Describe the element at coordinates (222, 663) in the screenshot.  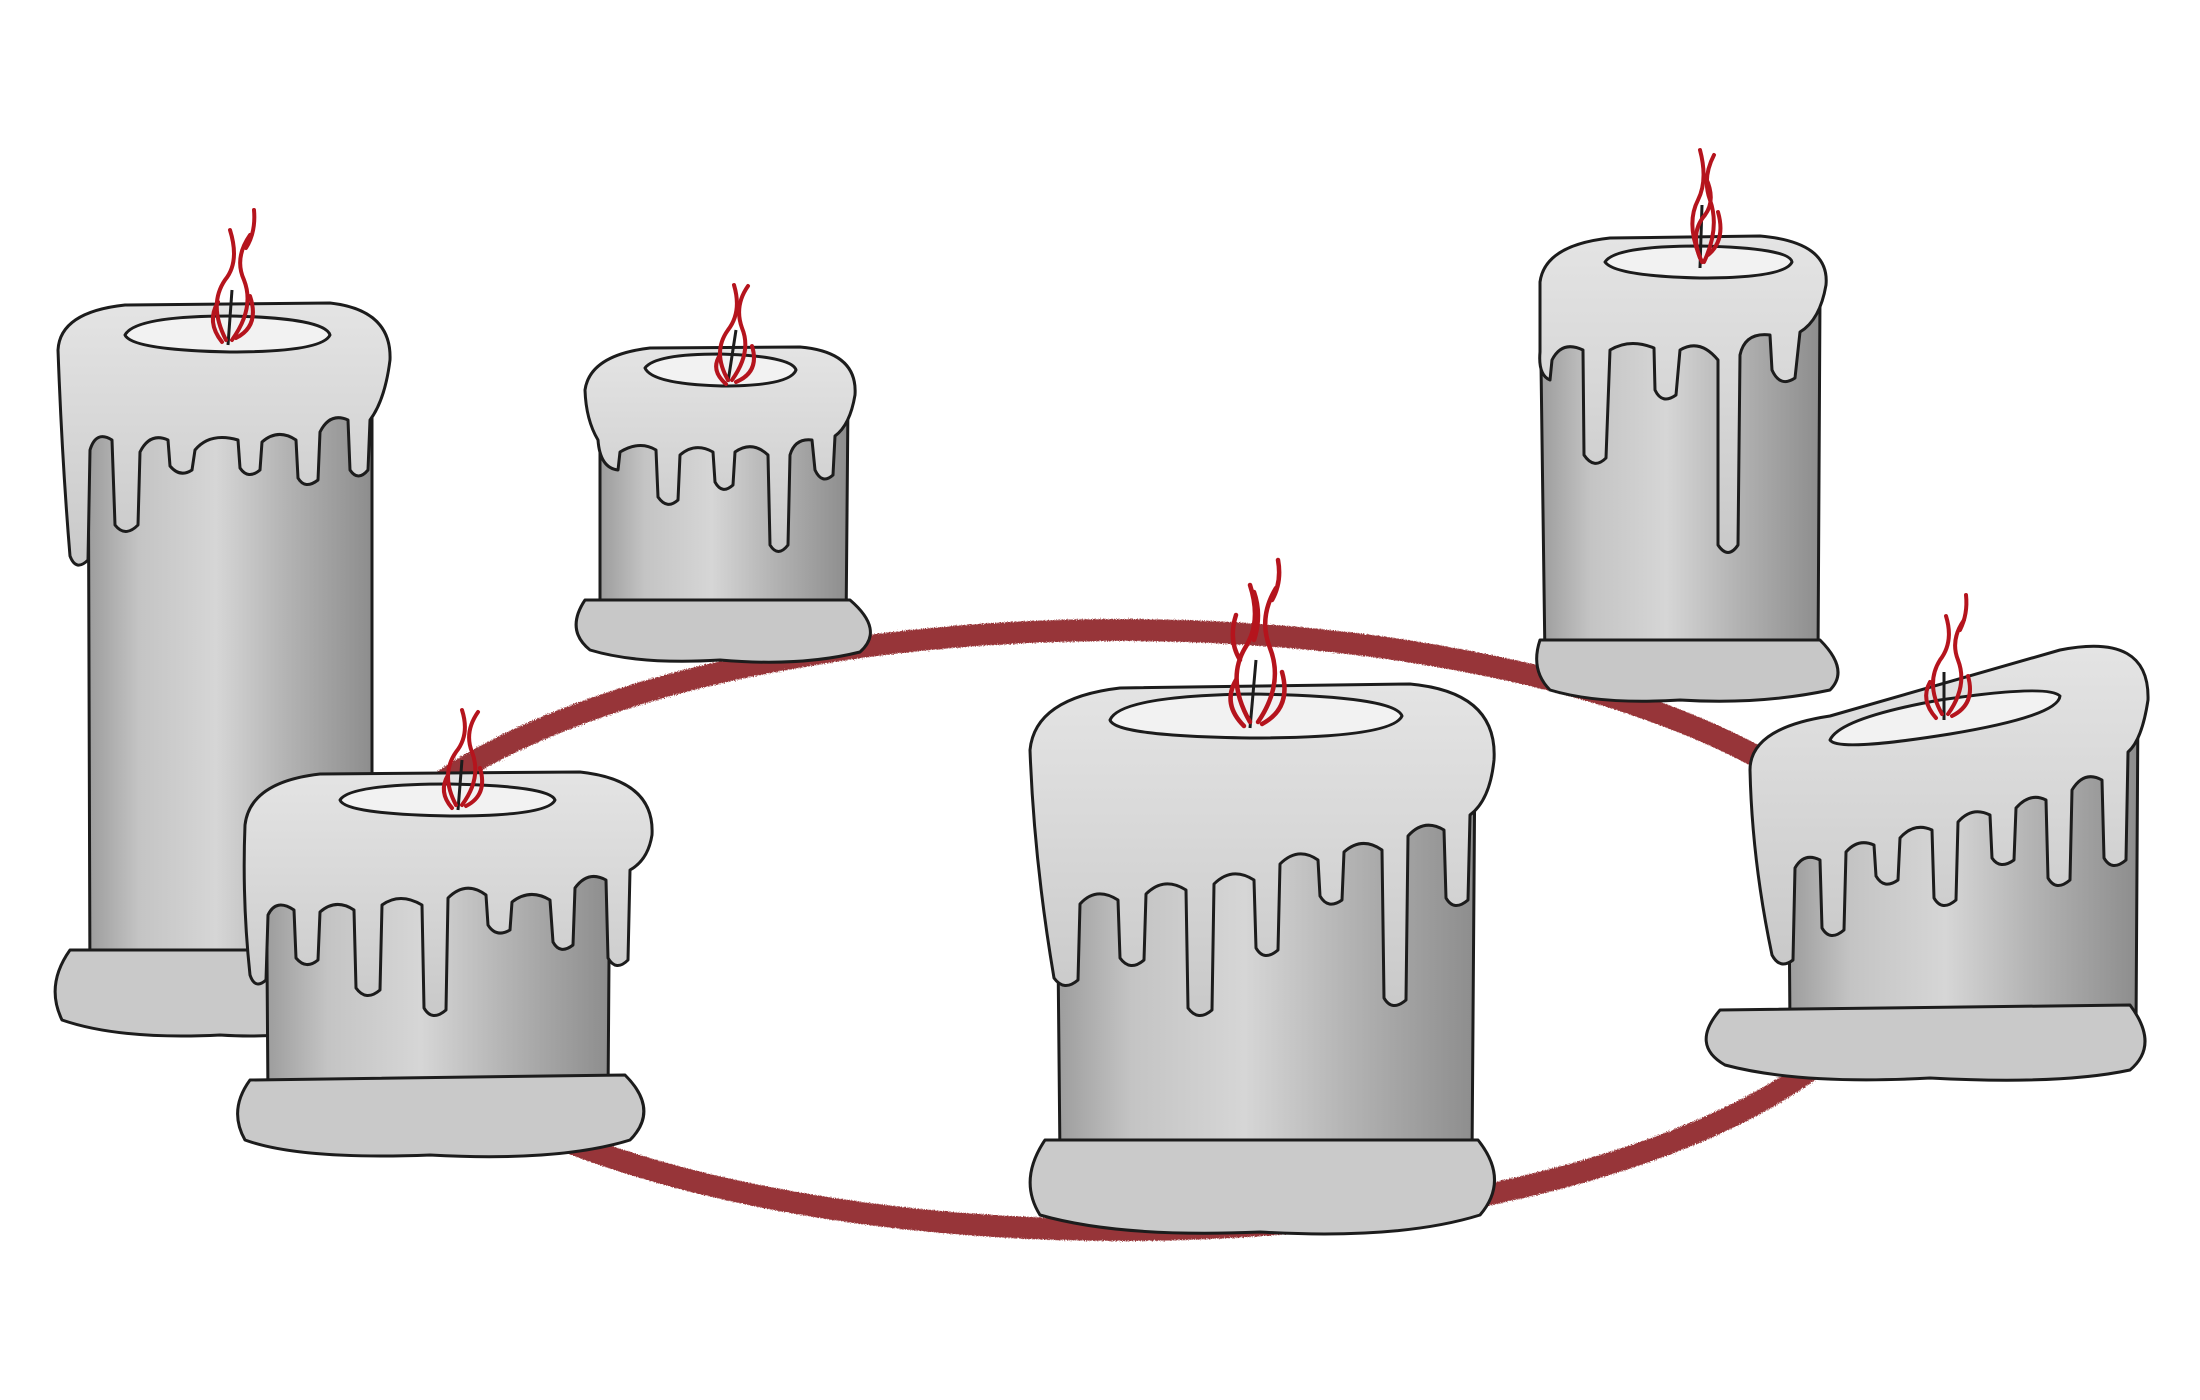
I see `candle-tall-left` at that location.